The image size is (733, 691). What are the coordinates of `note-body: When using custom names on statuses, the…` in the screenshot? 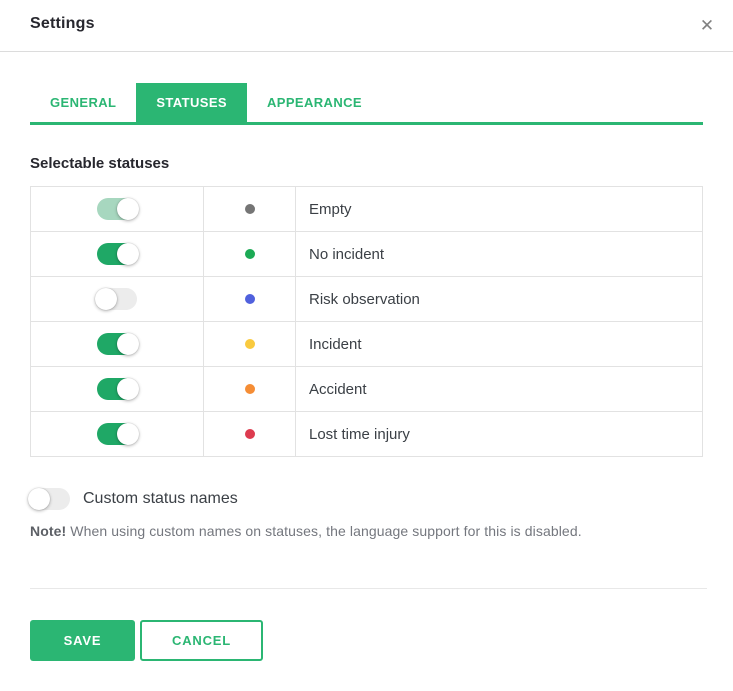 It's located at (326, 531).